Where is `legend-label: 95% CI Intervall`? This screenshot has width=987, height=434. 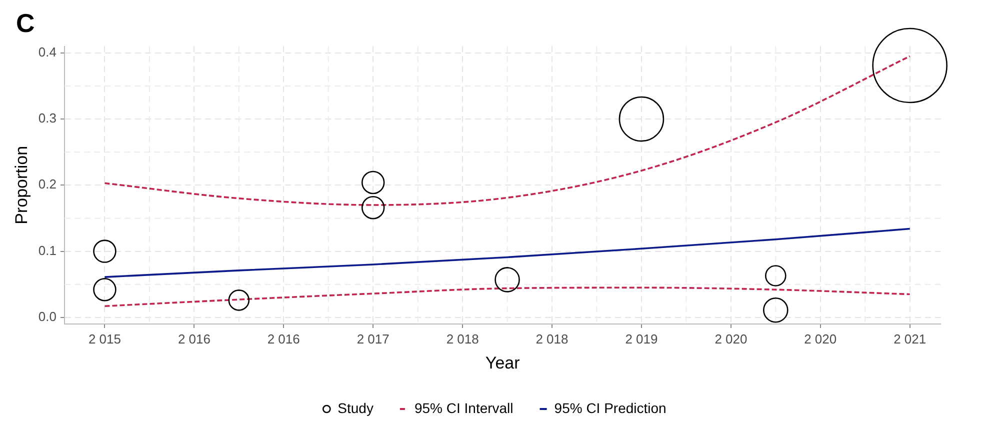 legend-label: 95% CI Intervall is located at coordinates (464, 408).